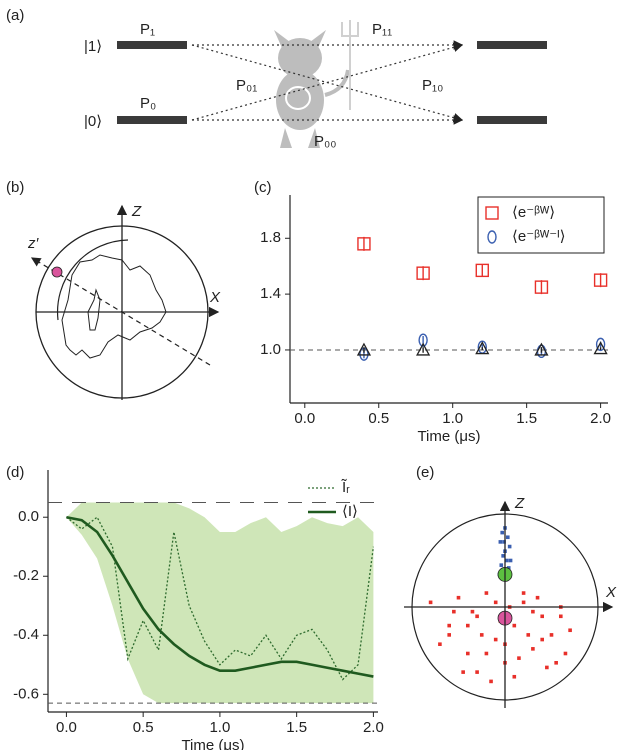 Image resolution: width=618 pixels, height=750 pixels. I want to click on panel-label: (d), so click(15, 472).